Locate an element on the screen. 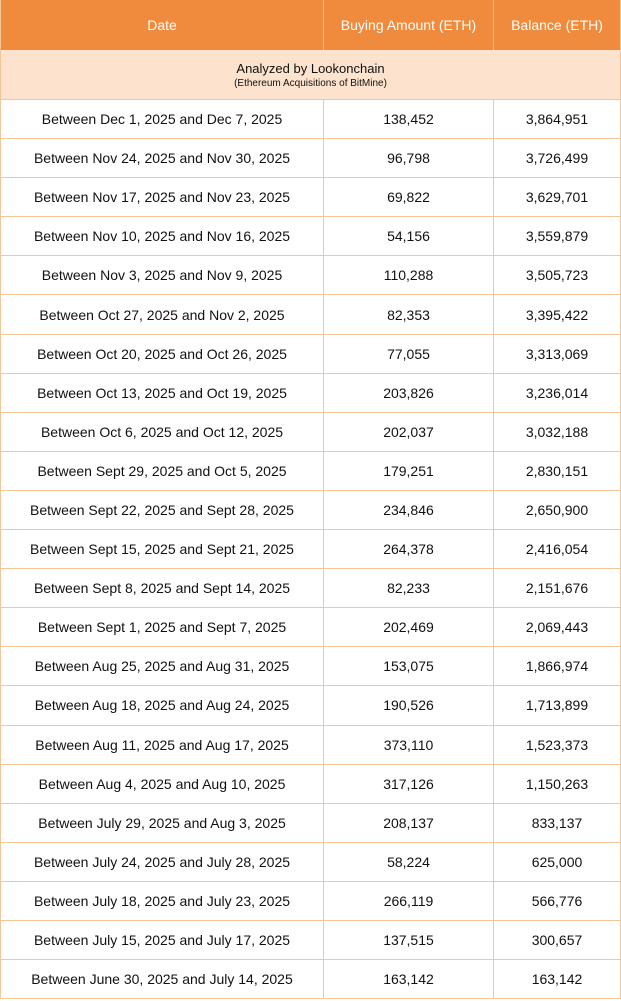 The height and width of the screenshot is (1001, 621). balance-cell: 2,416,054 is located at coordinates (557, 549).